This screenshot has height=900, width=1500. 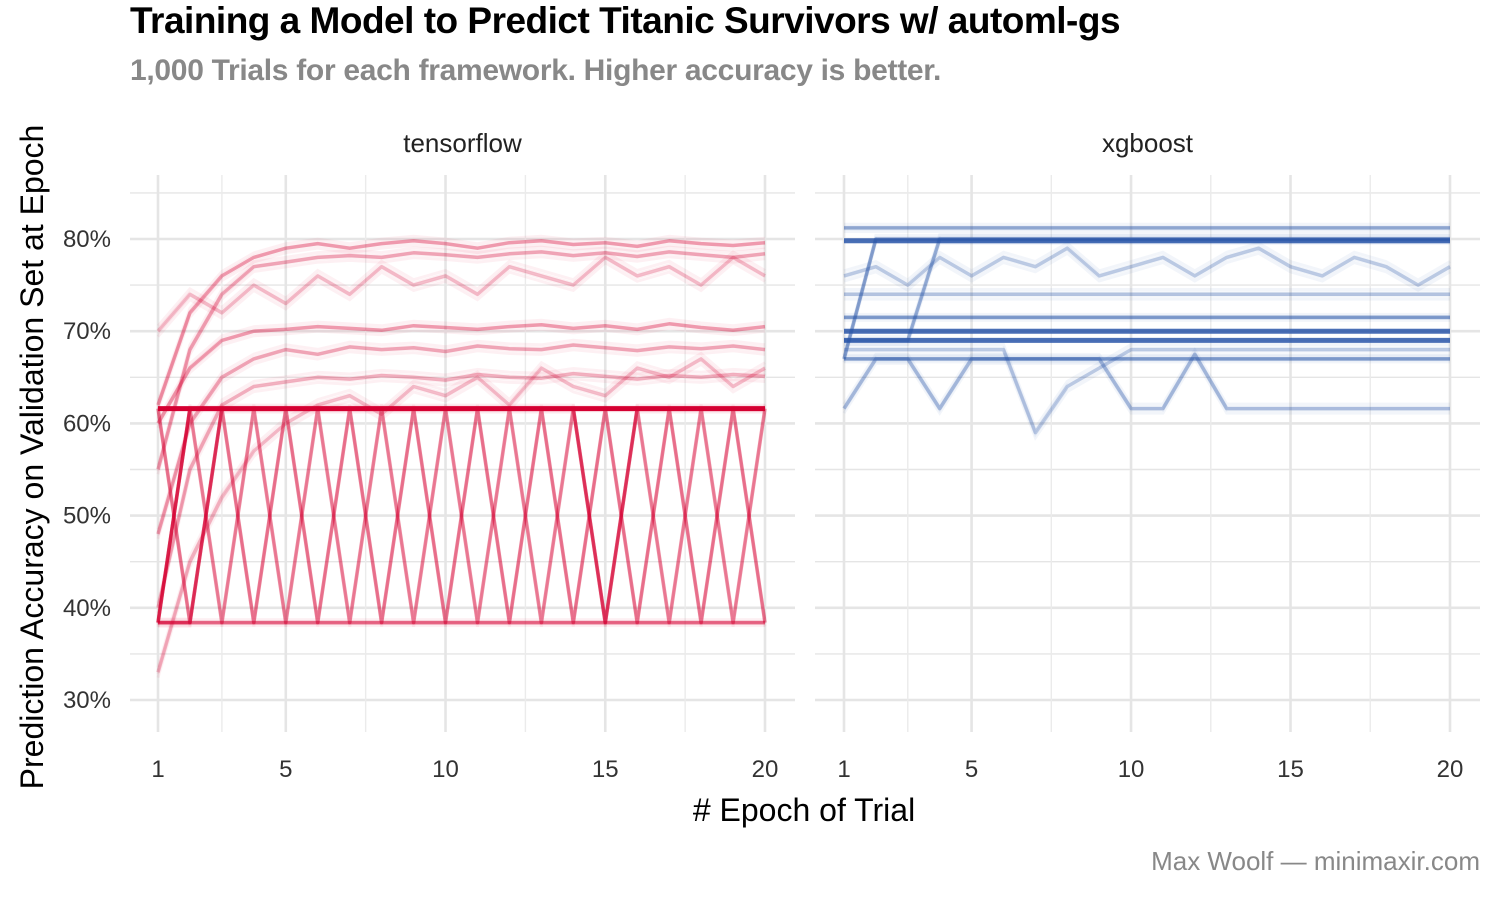 I want to click on series-line-low-61.6, so click(x=1146, y=381).